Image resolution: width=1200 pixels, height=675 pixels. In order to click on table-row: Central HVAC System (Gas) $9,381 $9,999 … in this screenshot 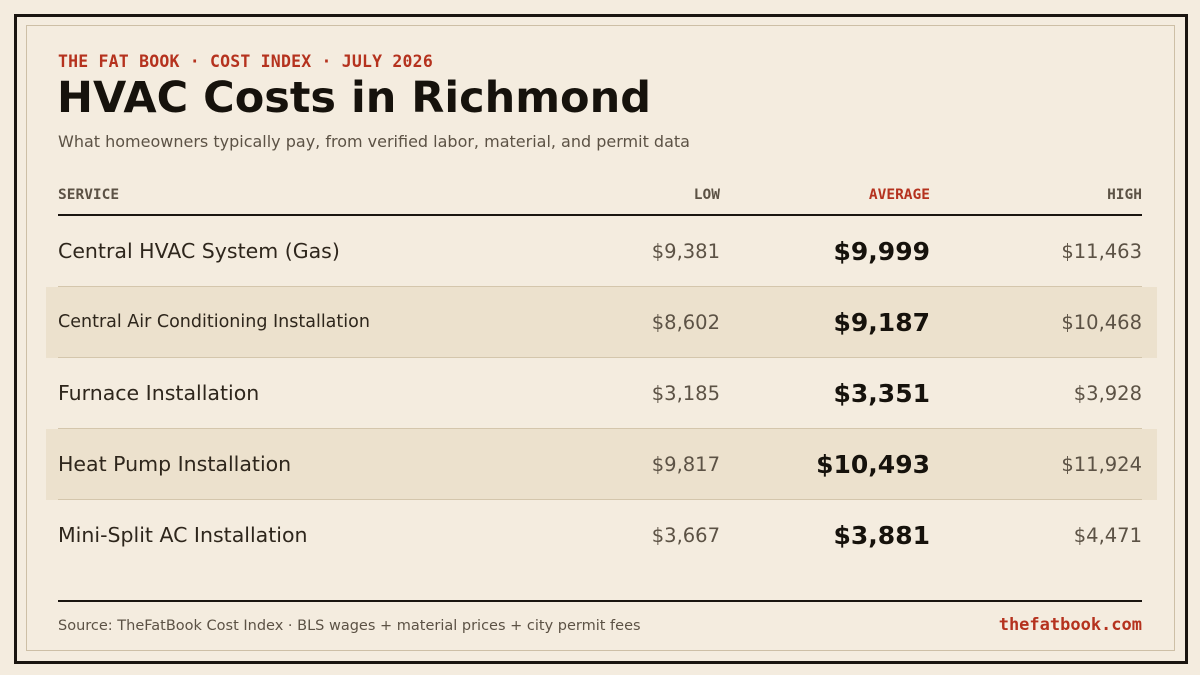, I will do `click(600, 251)`.